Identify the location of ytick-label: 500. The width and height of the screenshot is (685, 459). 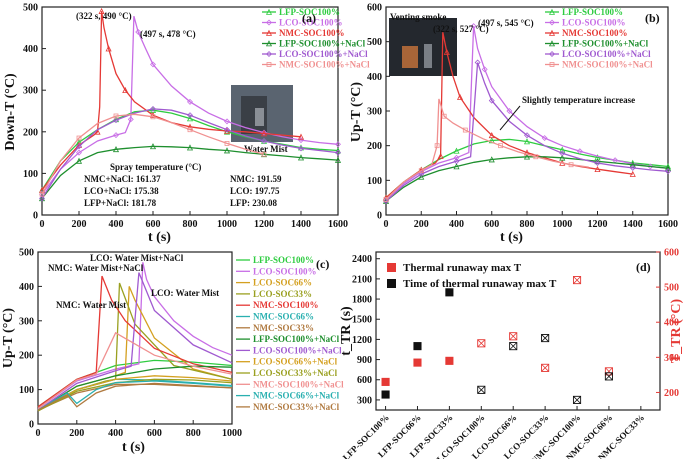
(30, 8).